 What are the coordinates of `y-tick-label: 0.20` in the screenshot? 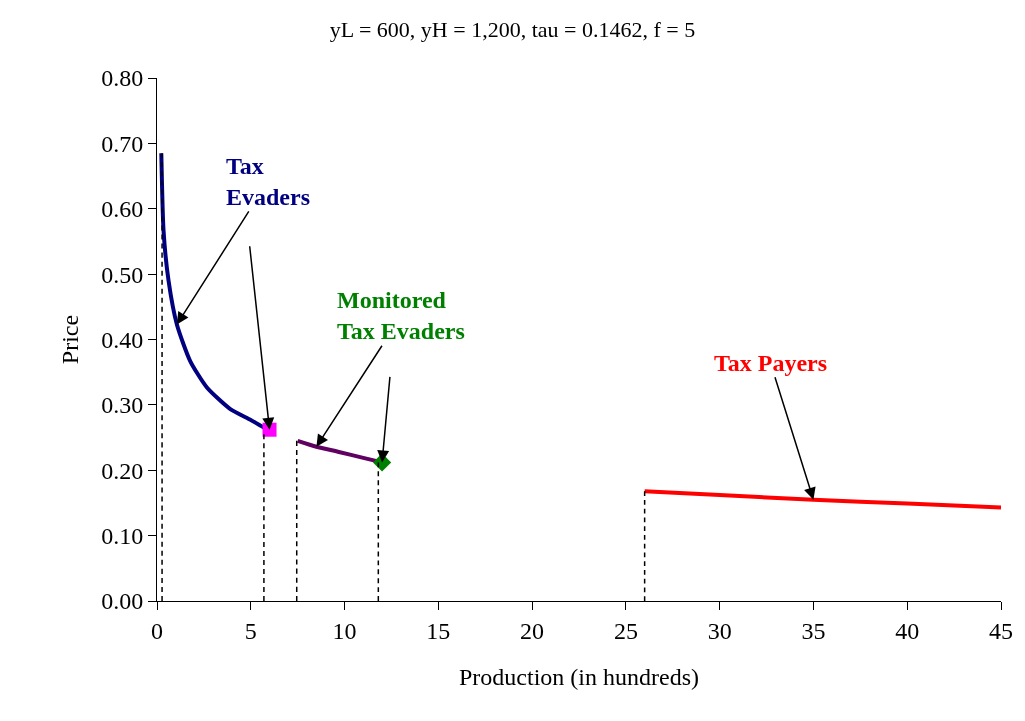 It's located at (122, 470).